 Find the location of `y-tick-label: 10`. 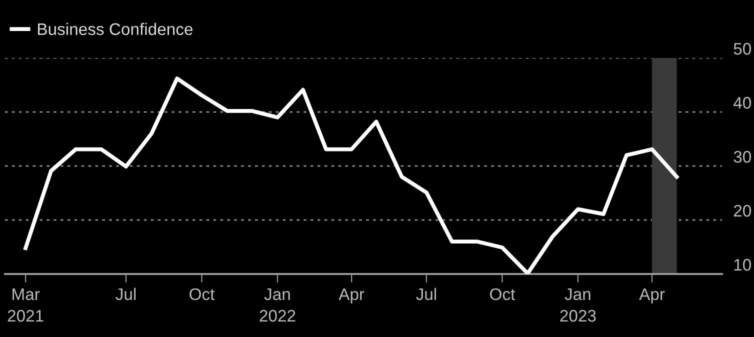

y-tick-label: 10 is located at coordinates (742, 264).